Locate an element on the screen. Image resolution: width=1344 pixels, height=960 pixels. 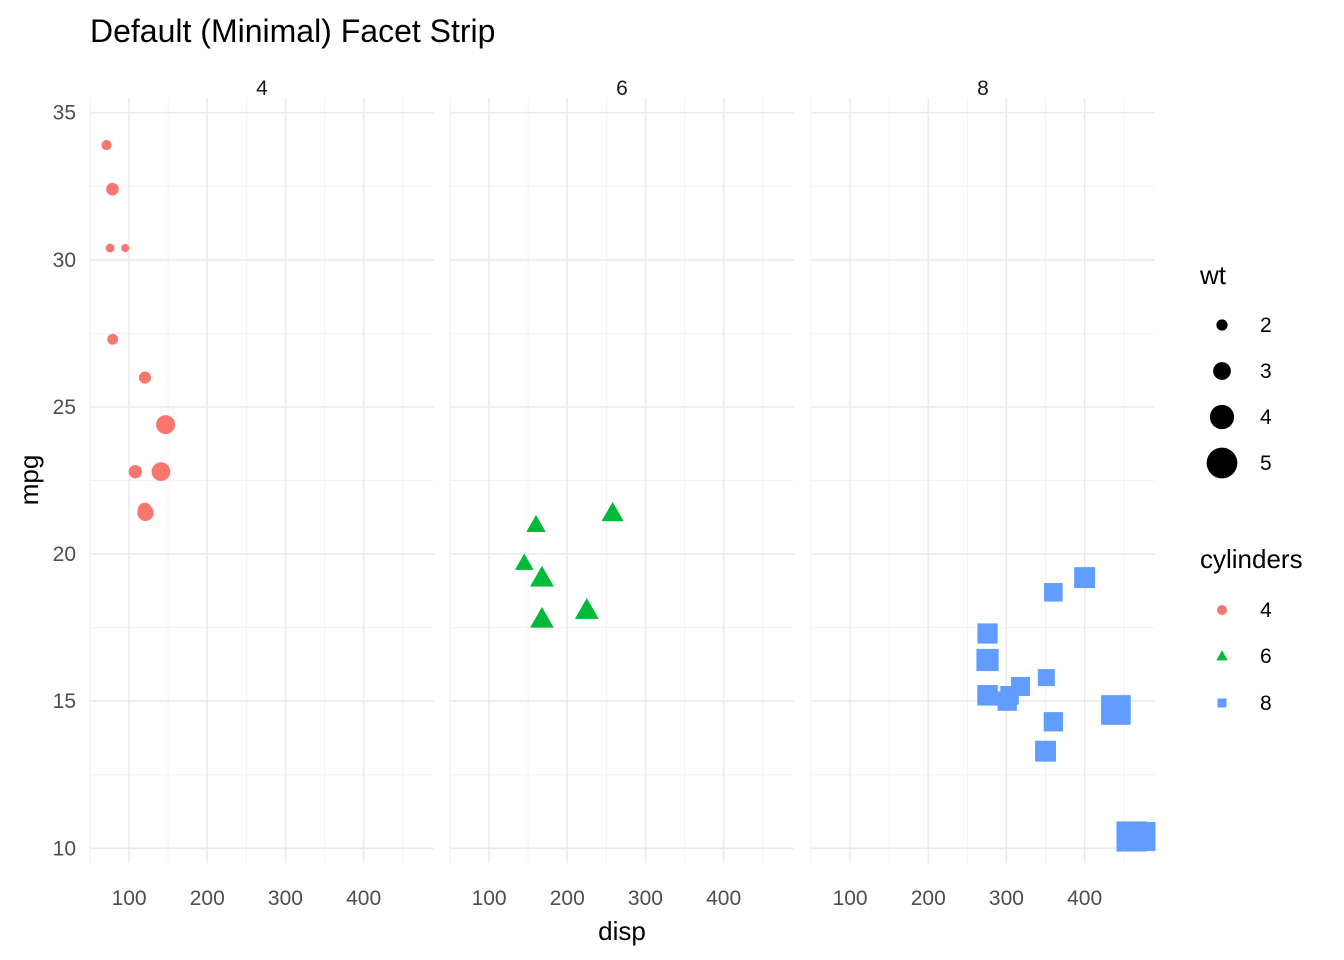
size-legend-label: 3 is located at coordinates (1266, 371).